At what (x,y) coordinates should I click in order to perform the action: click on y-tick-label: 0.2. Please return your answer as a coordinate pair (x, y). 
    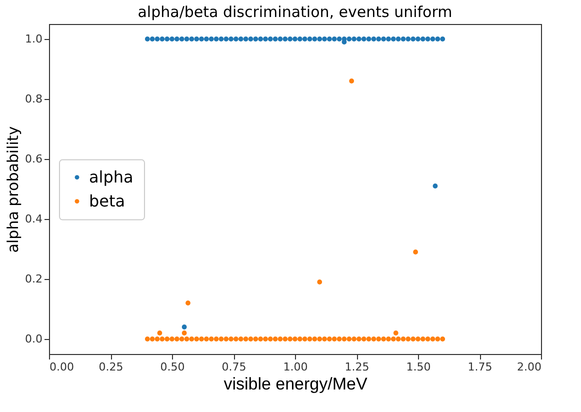
    Looking at the image, I should click on (33, 279).